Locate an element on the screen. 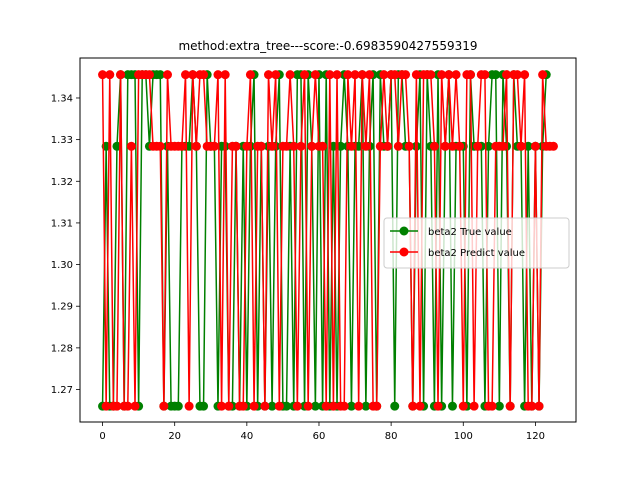  y-tick-label: 1.33 is located at coordinates (62, 140).